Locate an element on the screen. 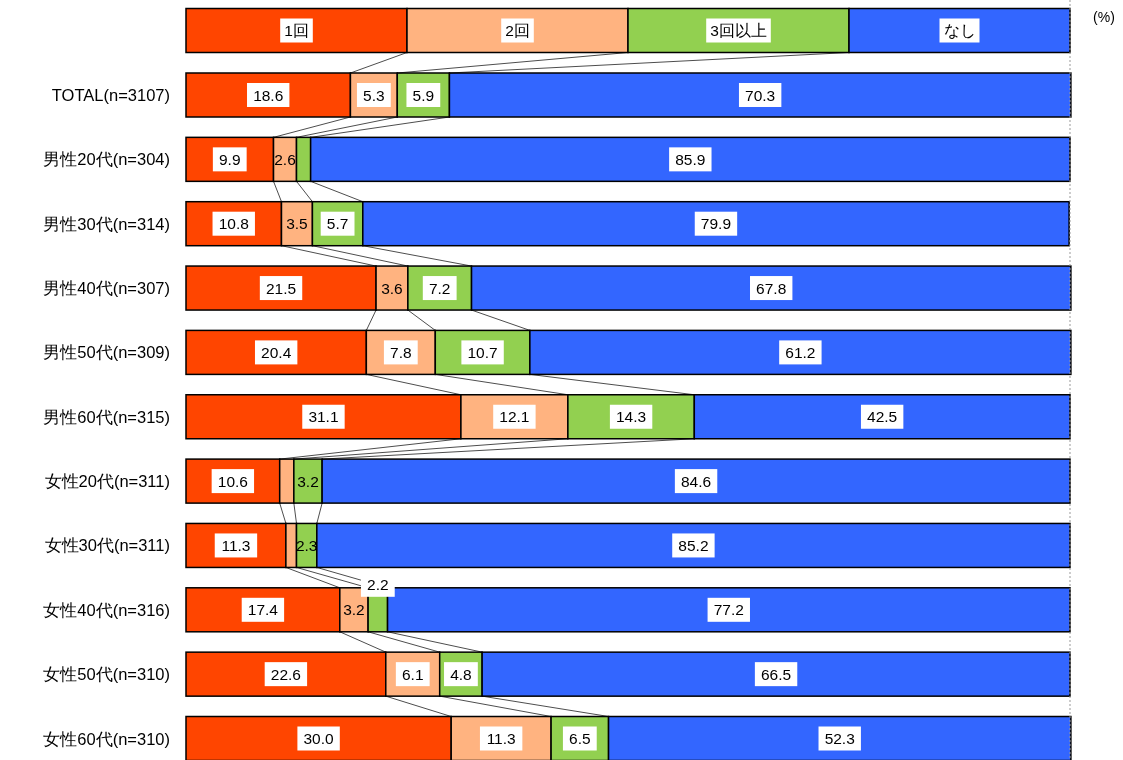  data-label: 14.3 is located at coordinates (631, 417).